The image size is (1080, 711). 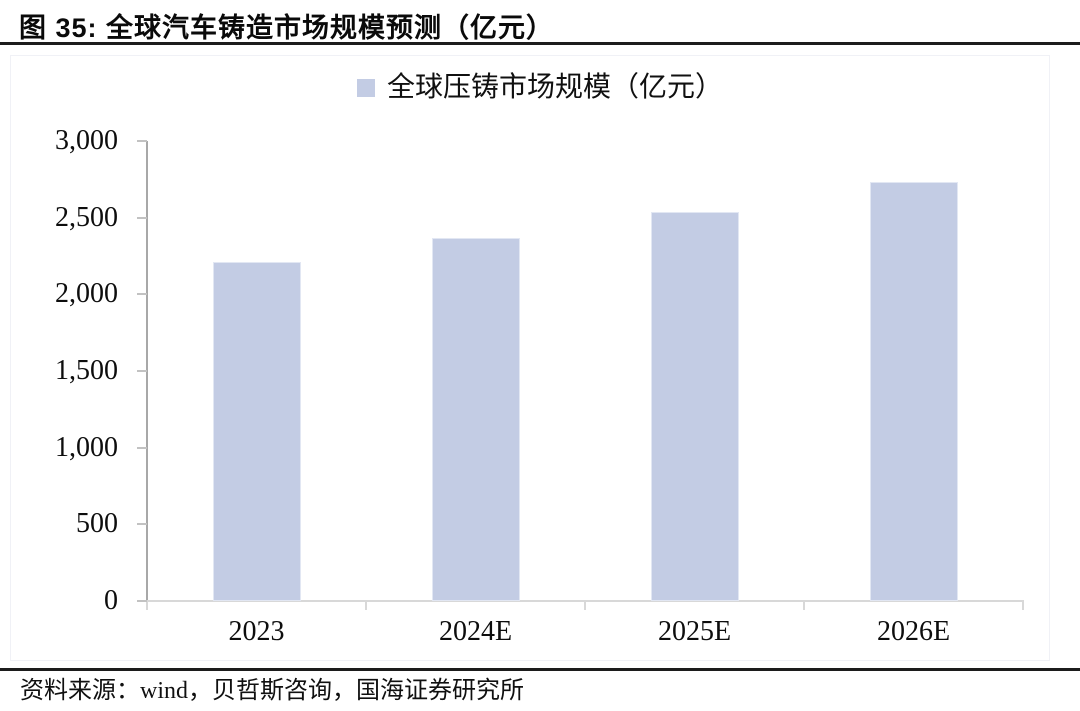 What do you see at coordinates (256, 631) in the screenshot?
I see `x-axis-label: 2023` at bounding box center [256, 631].